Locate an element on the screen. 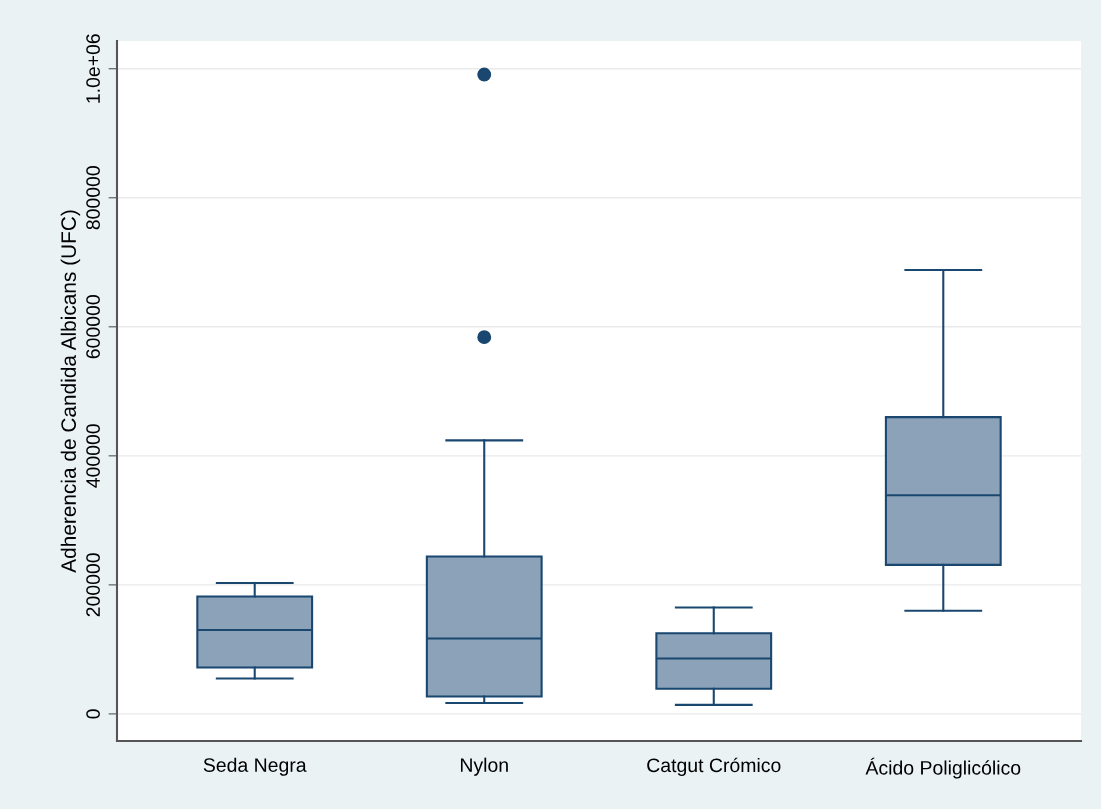 The image size is (1101, 809). y-tick-label: 0 is located at coordinates (93, 714).